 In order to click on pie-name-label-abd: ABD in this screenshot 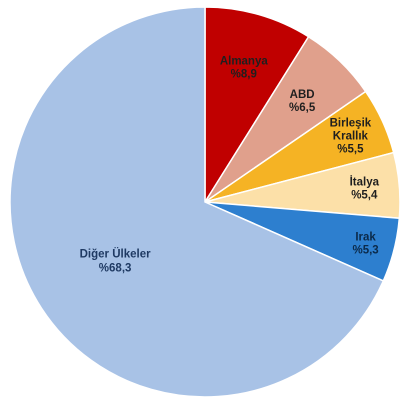, I will do `click(302, 95)`.